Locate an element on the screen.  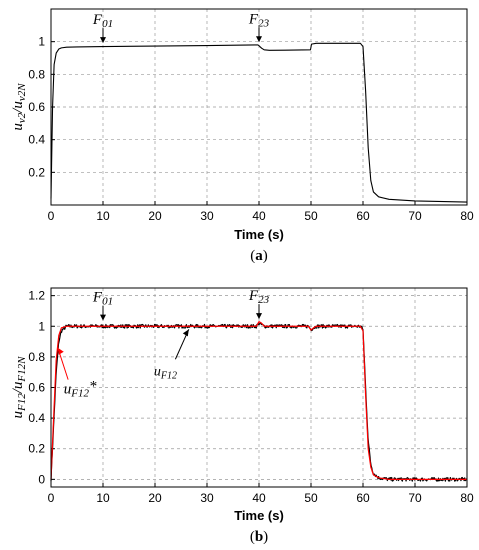
series-label-0-main: u is located at coordinates (157, 371).